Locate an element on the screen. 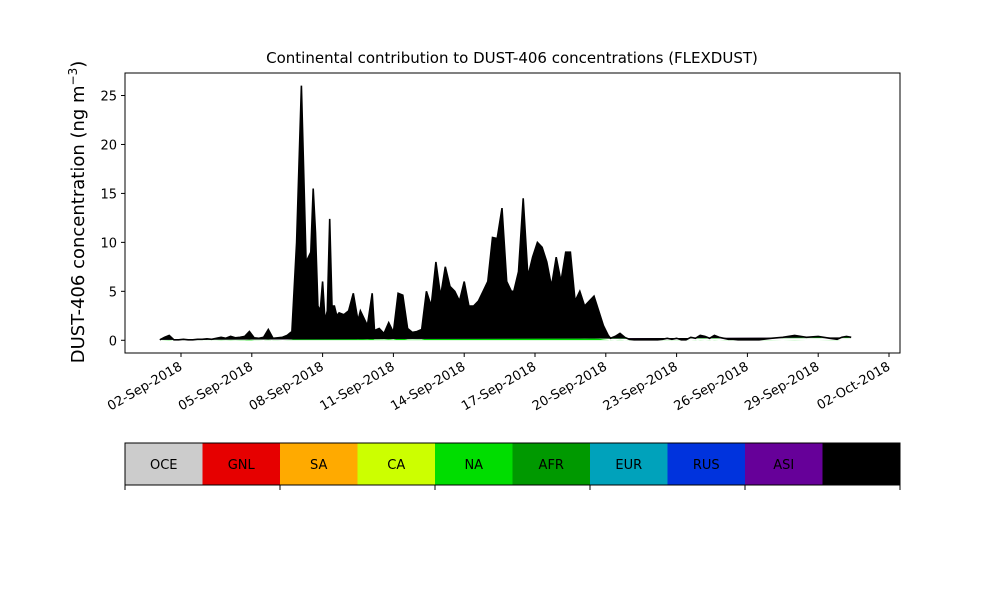 The height and width of the screenshot is (600, 1000). legend-frame is located at coordinates (512, 464).